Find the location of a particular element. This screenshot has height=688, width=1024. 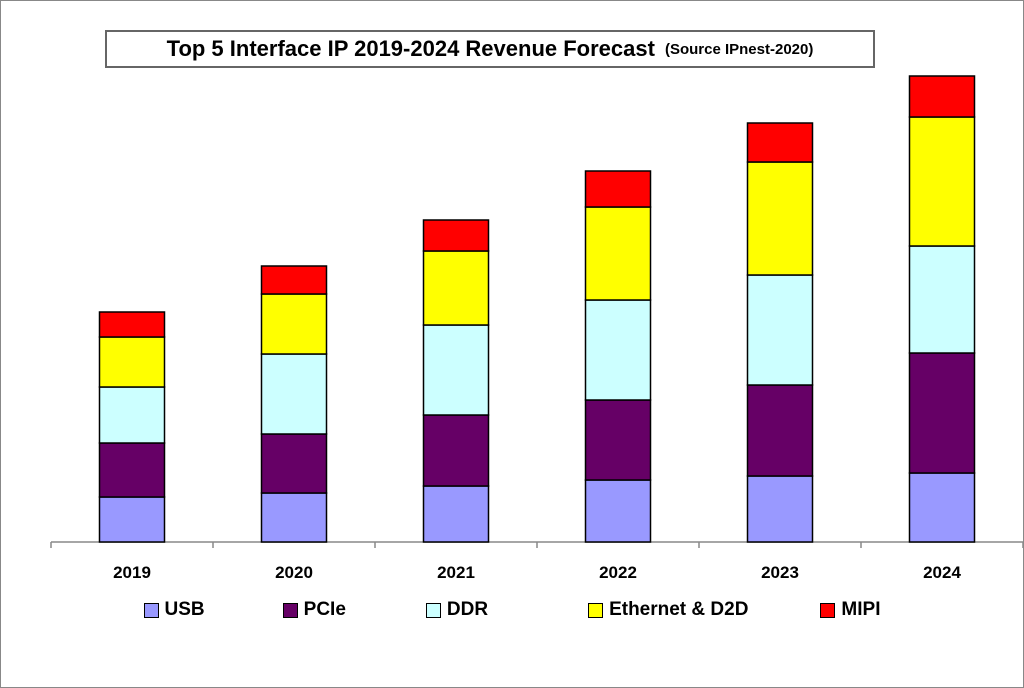

bar-segment-ddr-2021 is located at coordinates (456, 370).